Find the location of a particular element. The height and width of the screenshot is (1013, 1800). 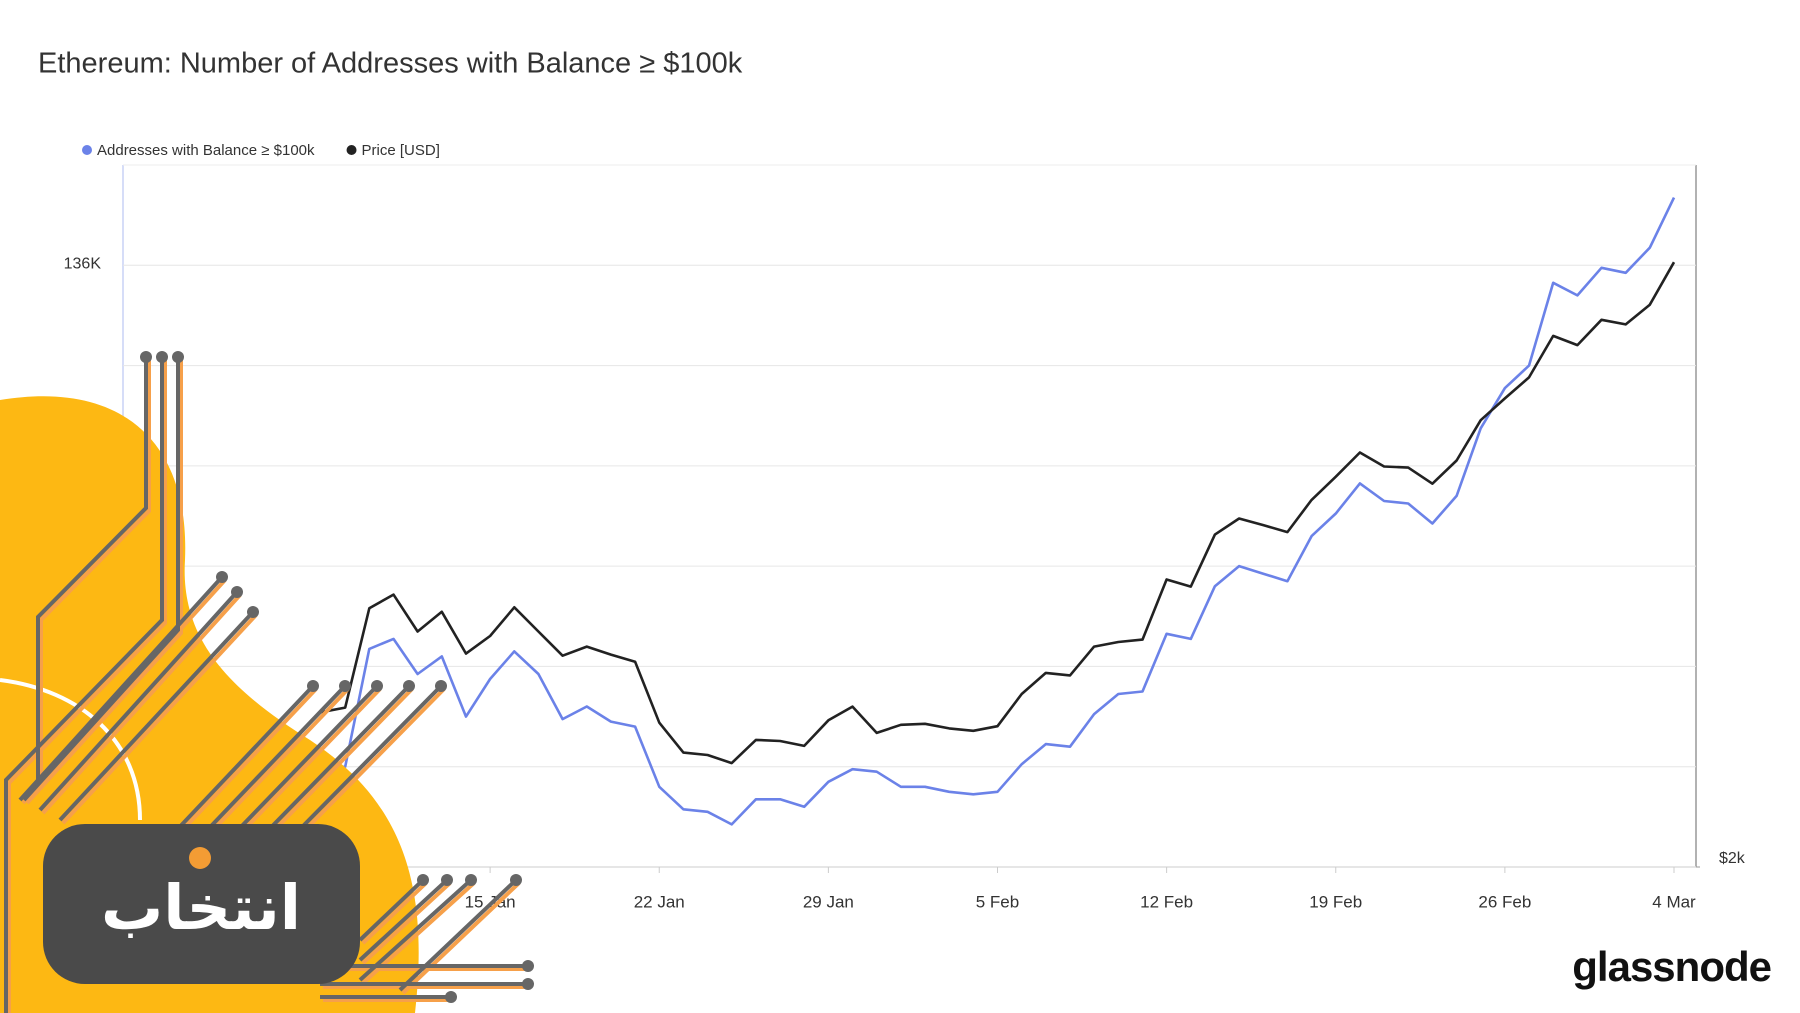

legend-label: Addresses with Balance ≥ $100k is located at coordinates (206, 150).